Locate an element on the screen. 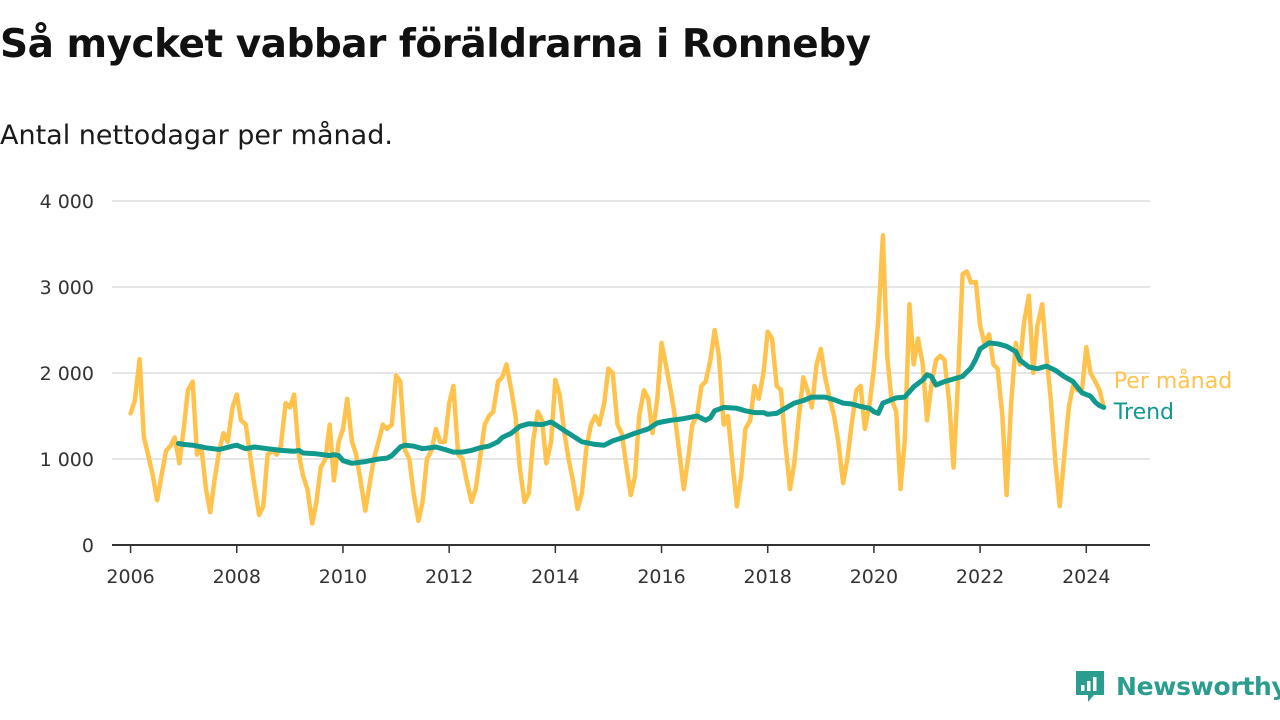 Image resolution: width=1280 pixels, height=720 pixels. y-tick-label: 2 000 is located at coordinates (67, 374).